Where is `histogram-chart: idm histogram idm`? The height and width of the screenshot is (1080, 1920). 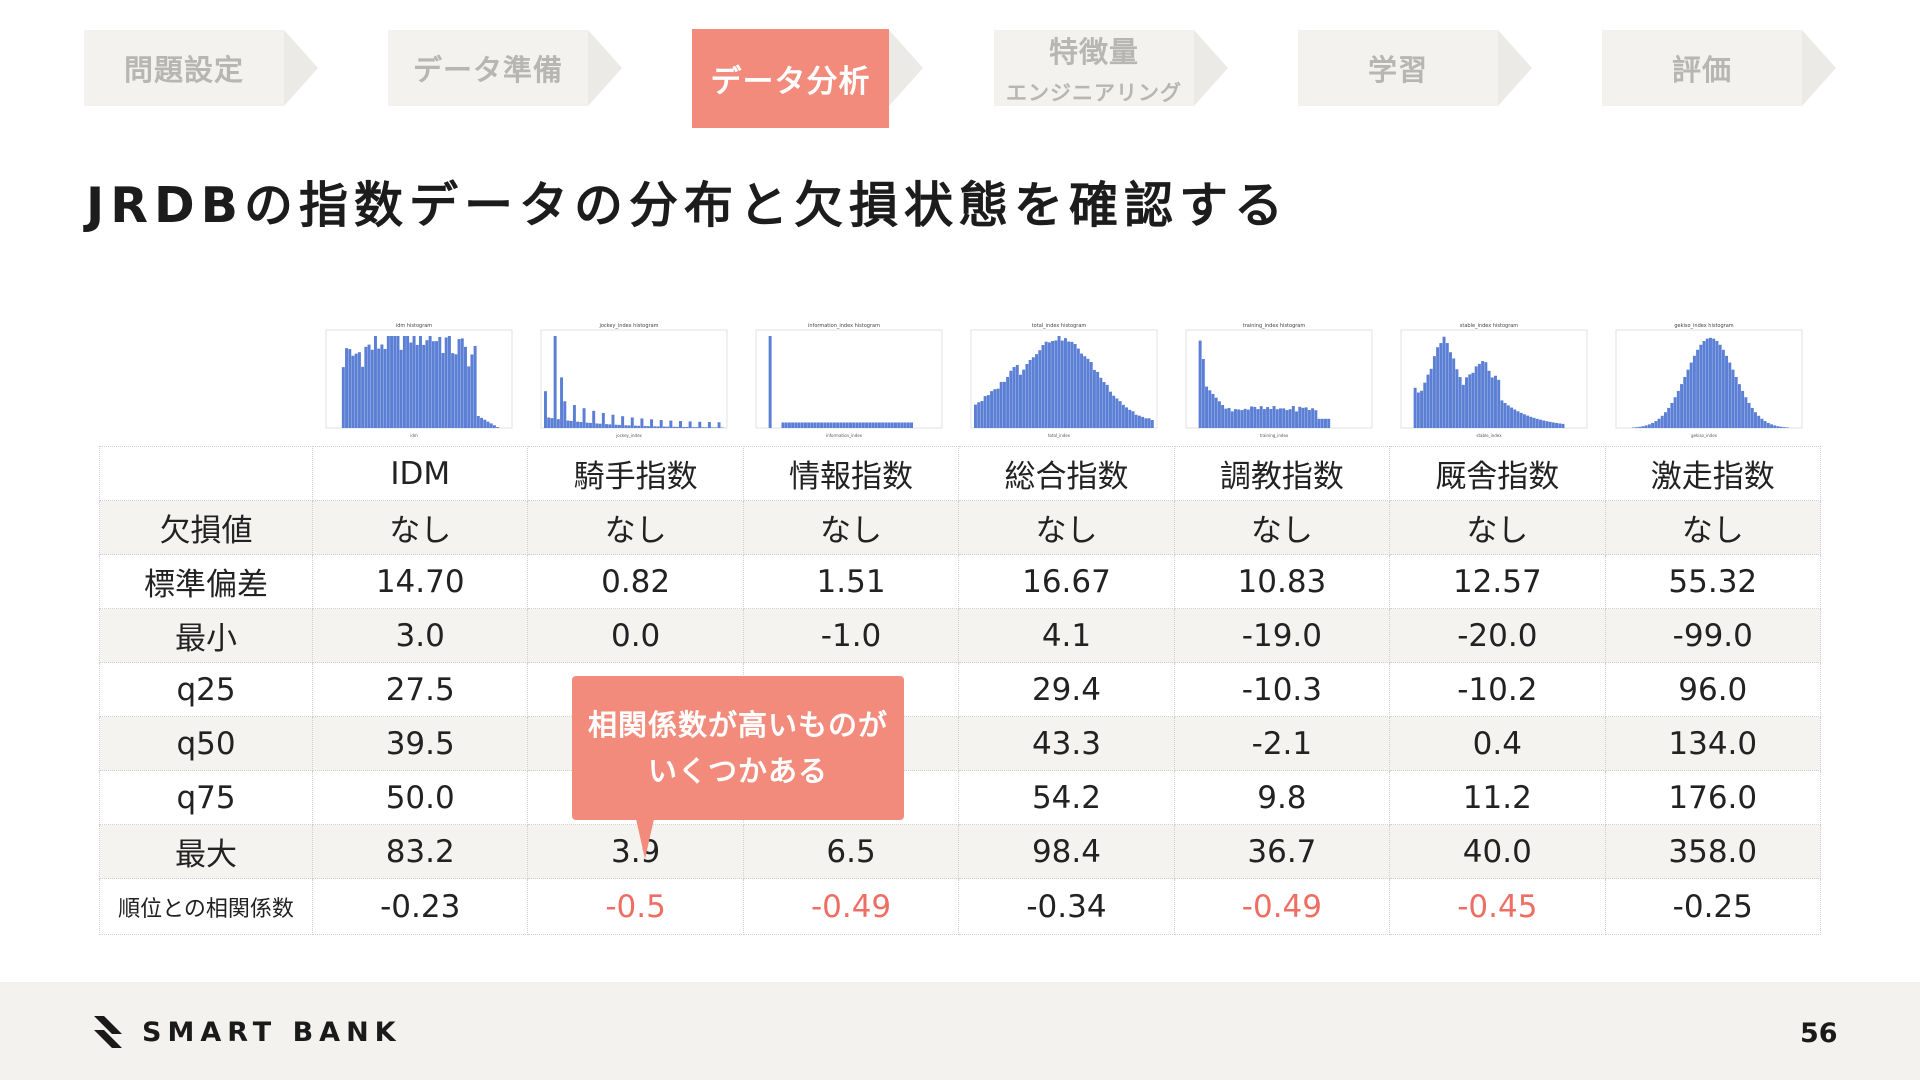
histogram-chart: idm histogram idm is located at coordinates (419, 380).